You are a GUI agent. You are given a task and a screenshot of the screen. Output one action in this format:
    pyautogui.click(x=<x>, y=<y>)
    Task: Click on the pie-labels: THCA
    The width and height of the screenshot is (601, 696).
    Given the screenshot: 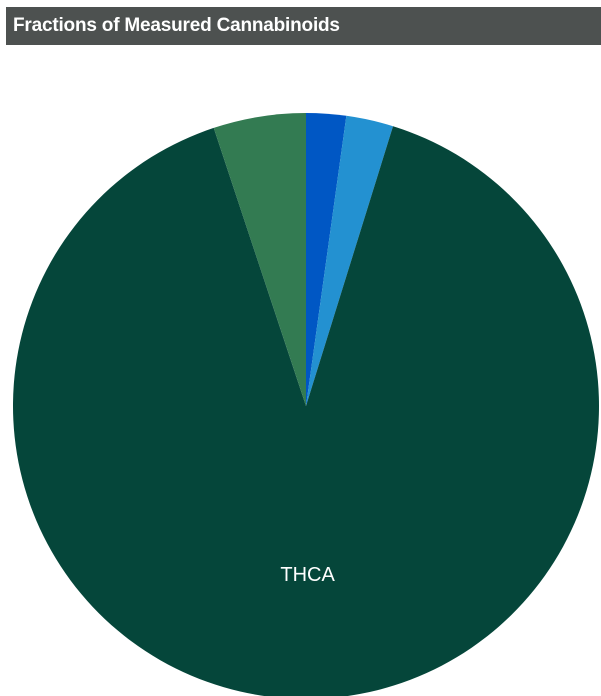 What is the action you would take?
    pyautogui.click(x=307, y=575)
    